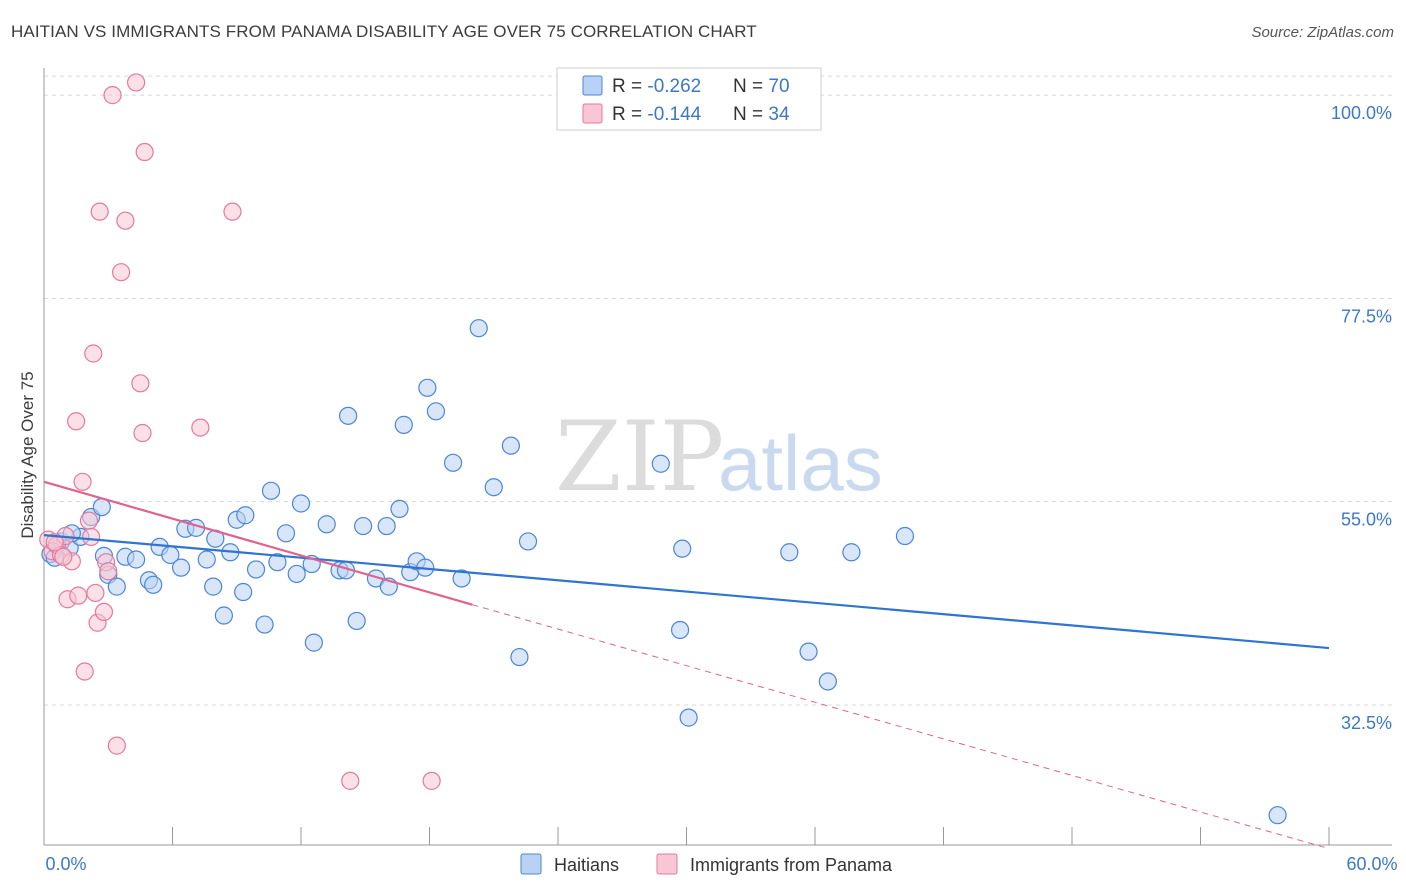  What do you see at coordinates (750, 114) in the screenshot?
I see `stats-n-label-2: N =` at bounding box center [750, 114].